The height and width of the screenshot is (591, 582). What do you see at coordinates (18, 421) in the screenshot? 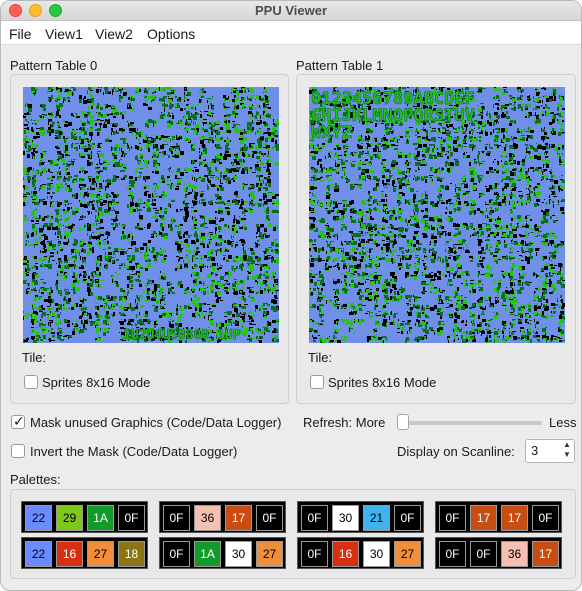
I see `mask-unused-checkbox` at bounding box center [18, 421].